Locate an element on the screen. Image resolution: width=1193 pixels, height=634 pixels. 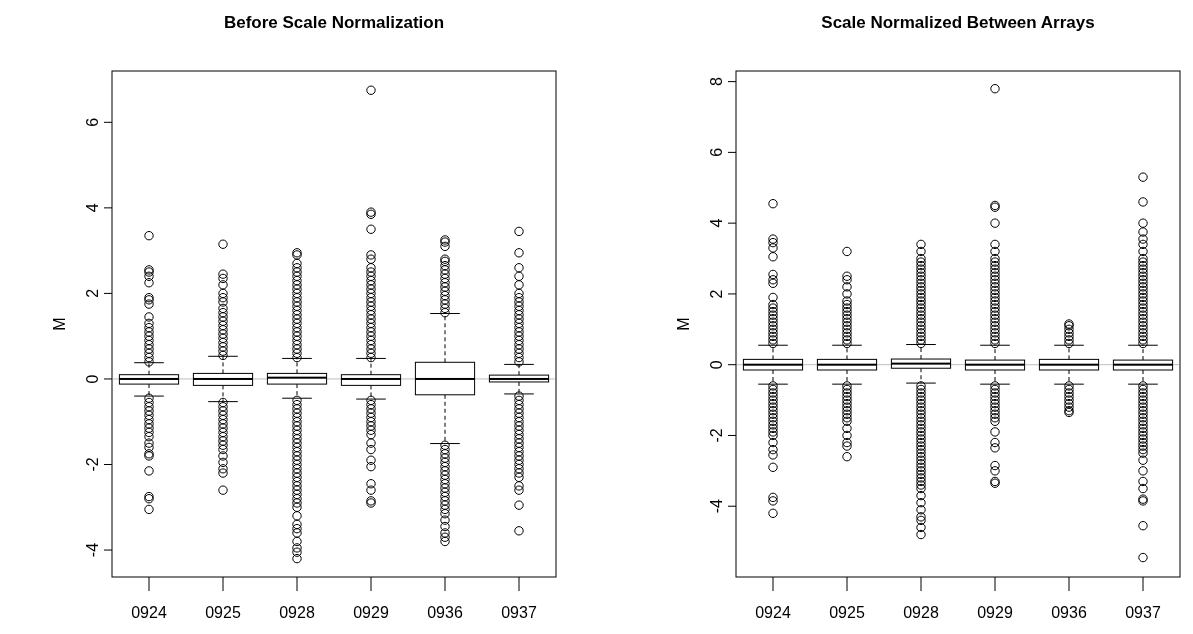
y-tick-label: 8 is located at coordinates (716, 82).